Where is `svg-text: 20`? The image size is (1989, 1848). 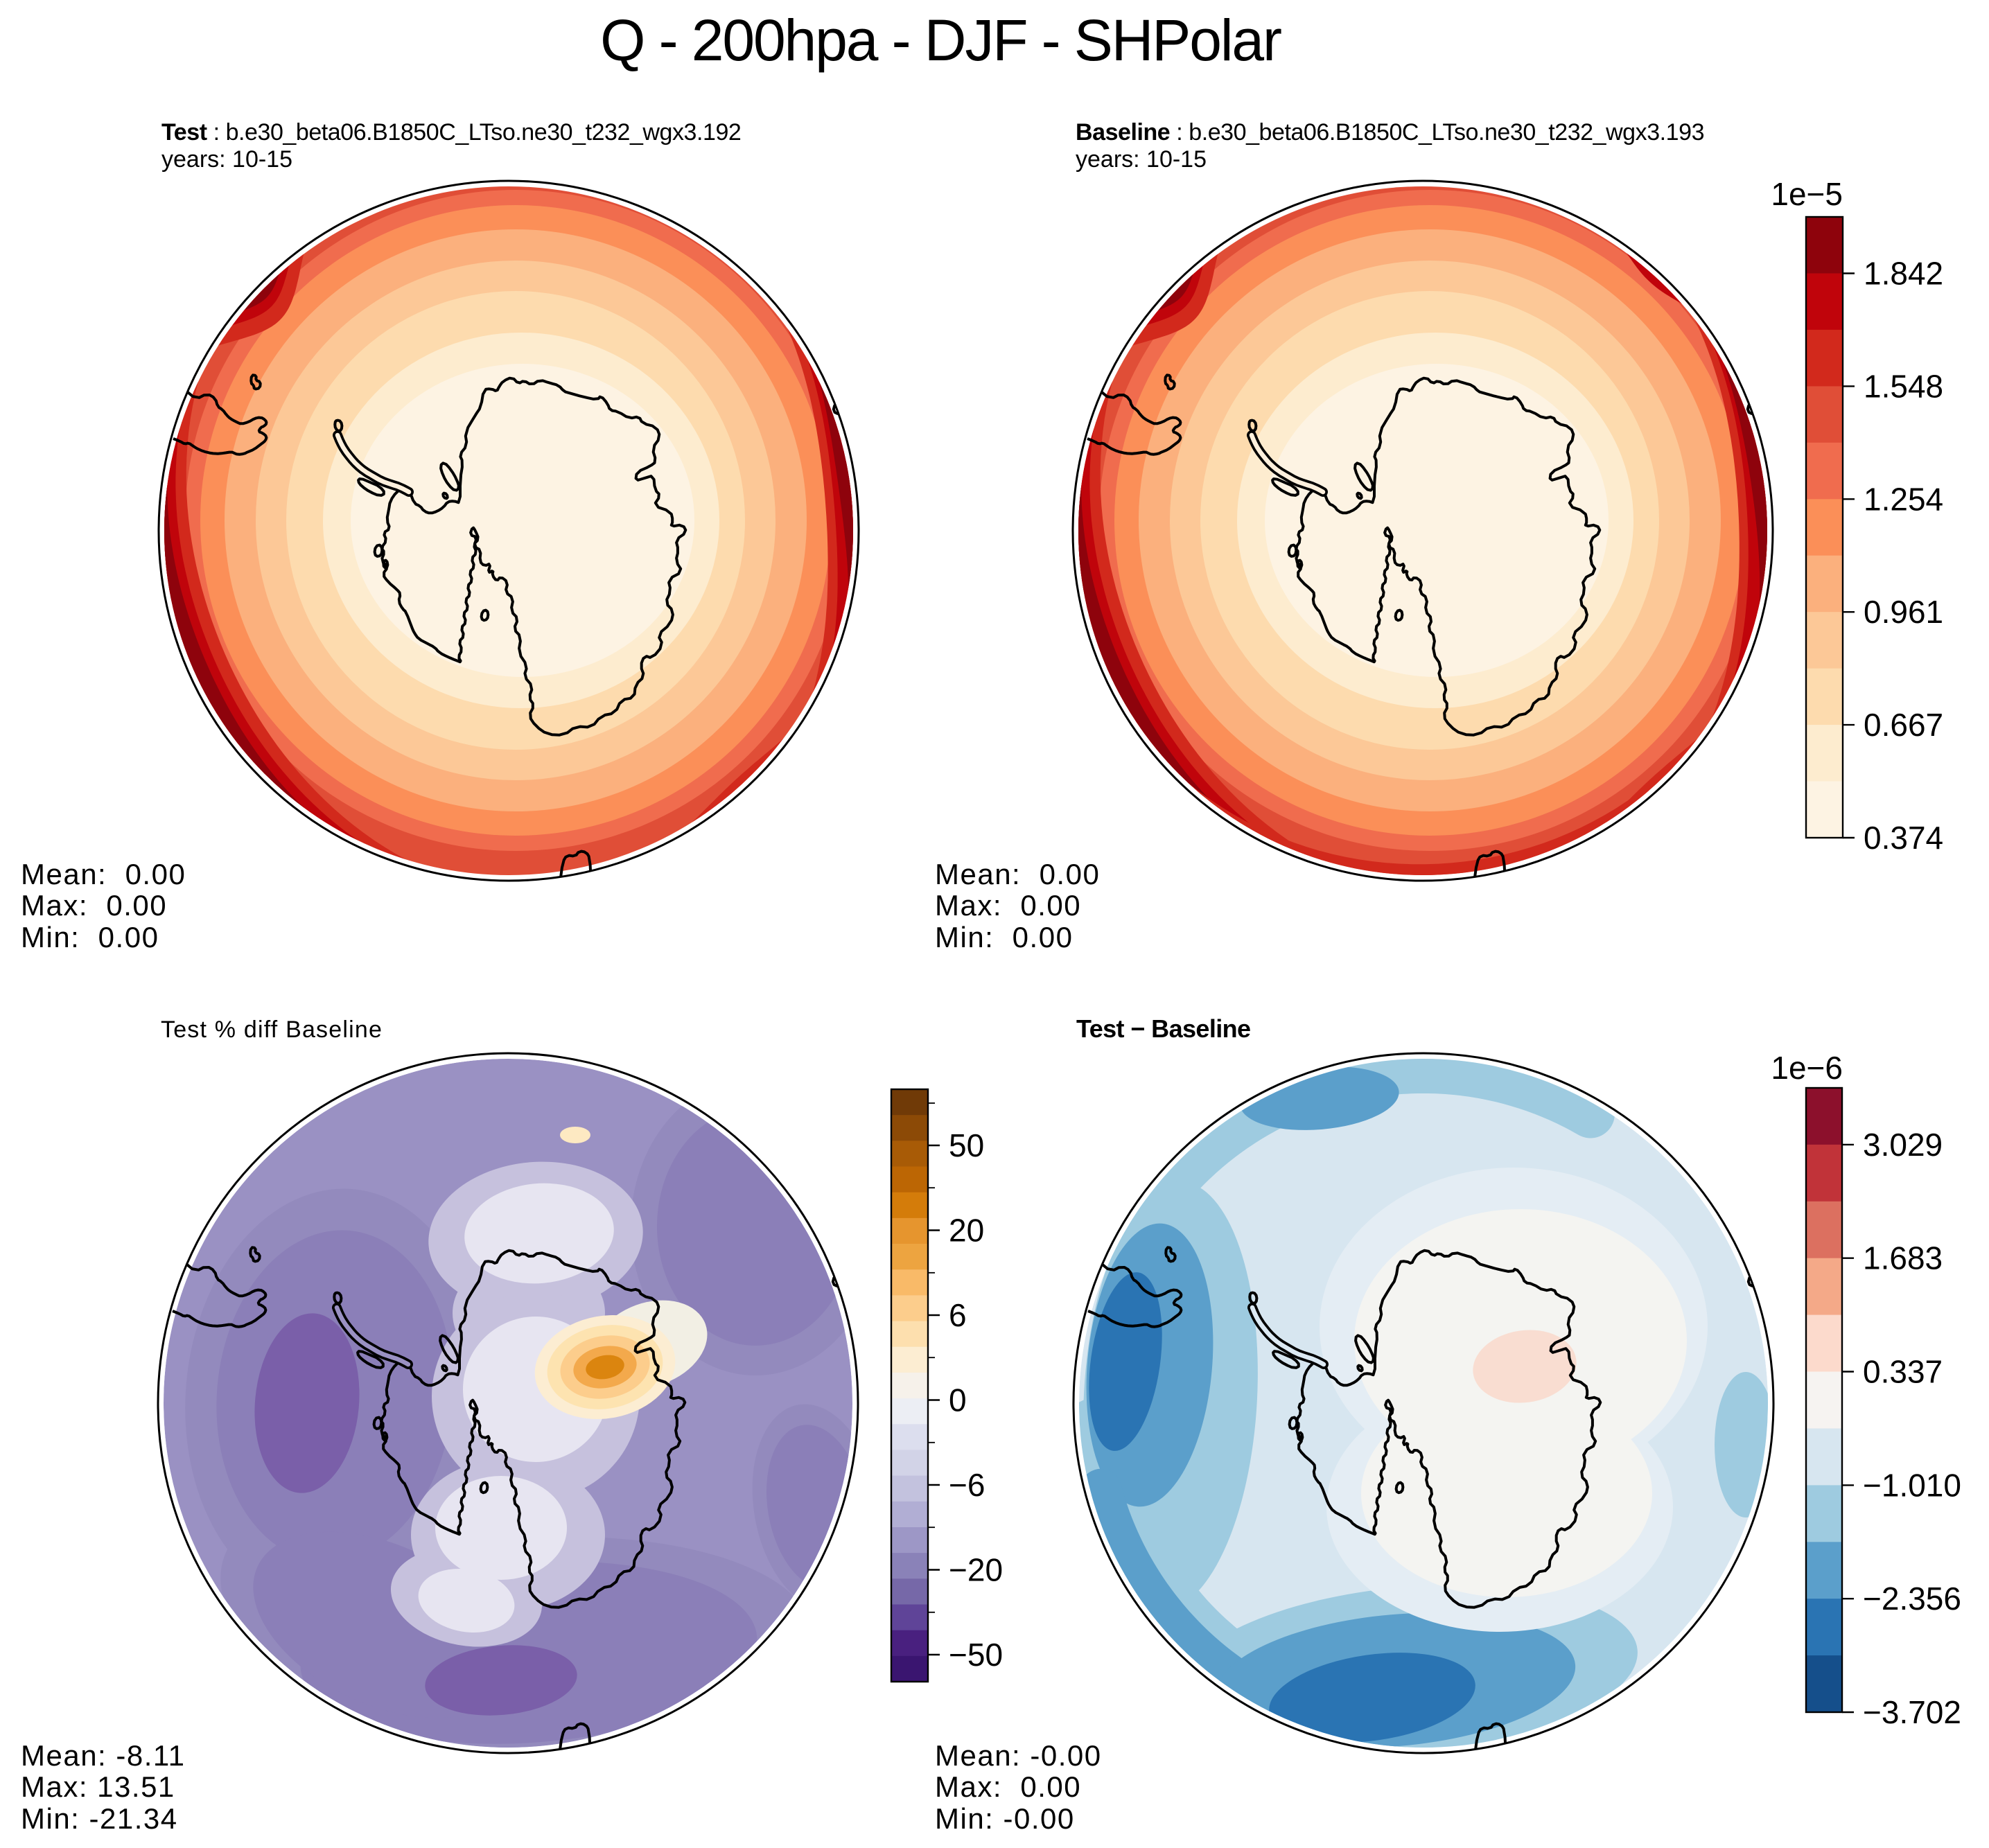 svg-text: 20 is located at coordinates (966, 1231).